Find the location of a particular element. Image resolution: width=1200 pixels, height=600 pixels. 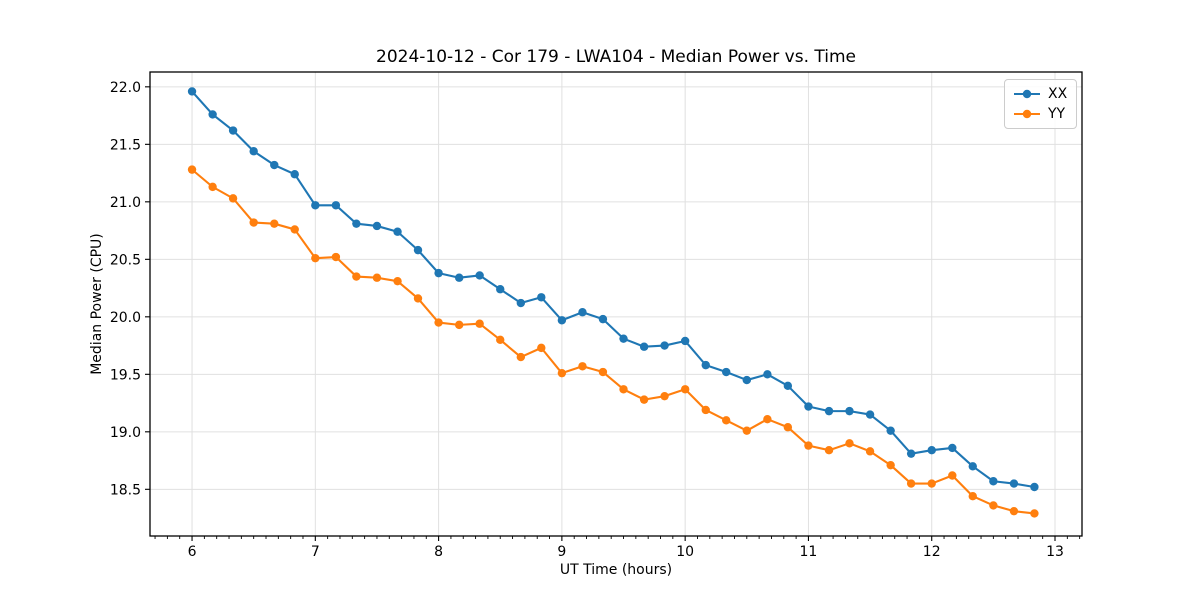

x-tick-label: 6 is located at coordinates (192, 552).